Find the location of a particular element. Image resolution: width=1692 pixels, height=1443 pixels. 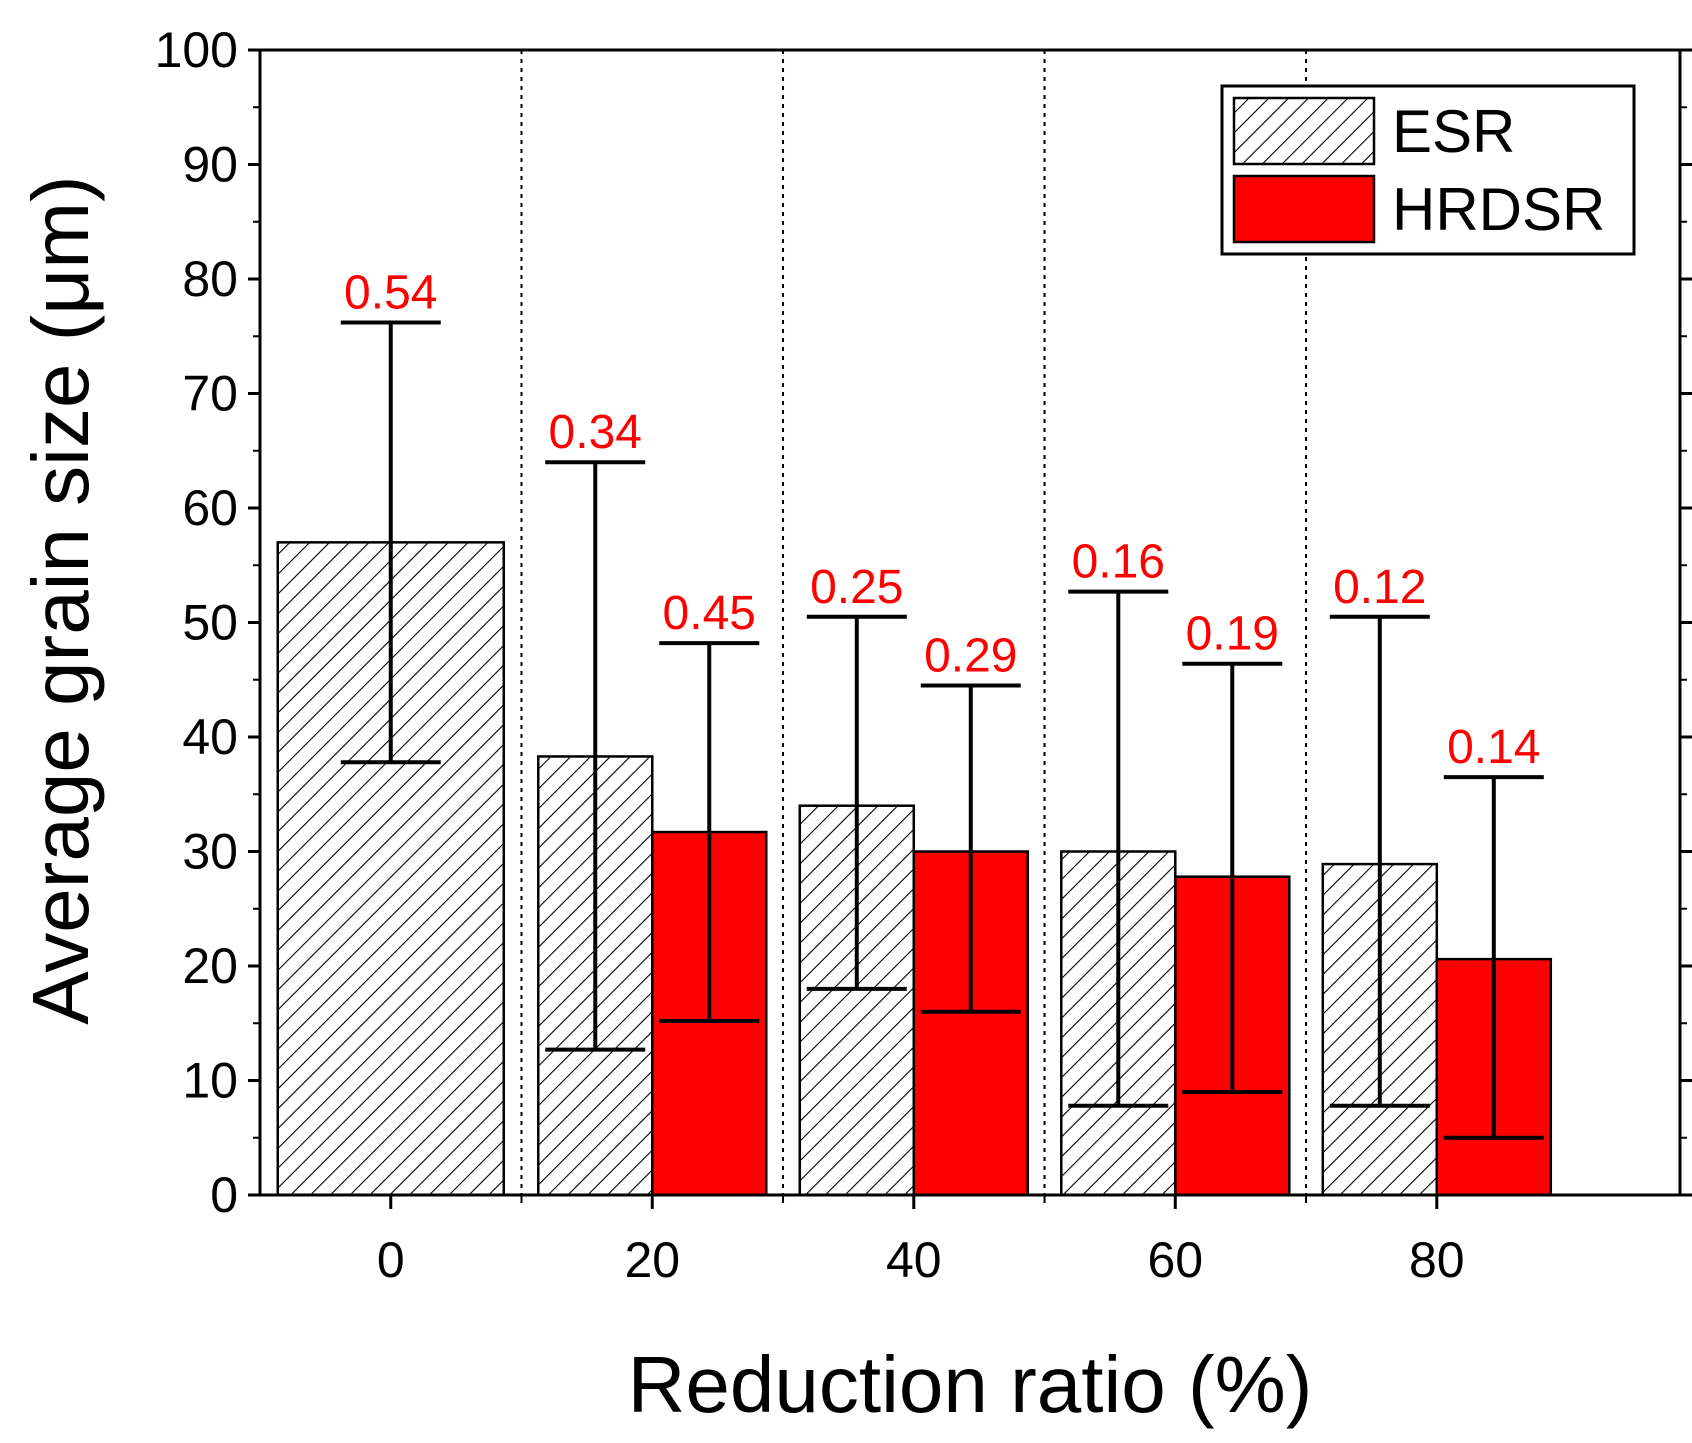

y-tick-label: 60 is located at coordinates (210, 508).